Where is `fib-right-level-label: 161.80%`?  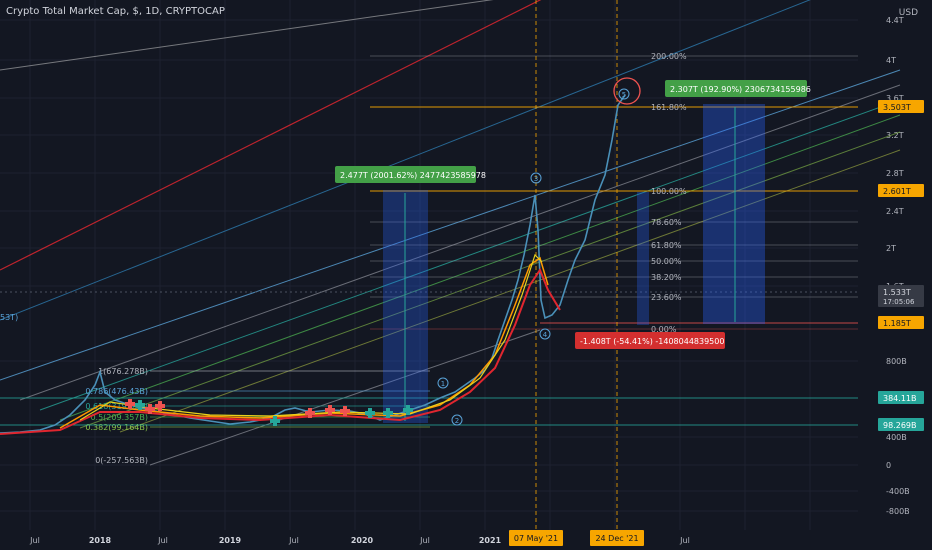
fib-right-level-label: 161.80% is located at coordinates (669, 107).